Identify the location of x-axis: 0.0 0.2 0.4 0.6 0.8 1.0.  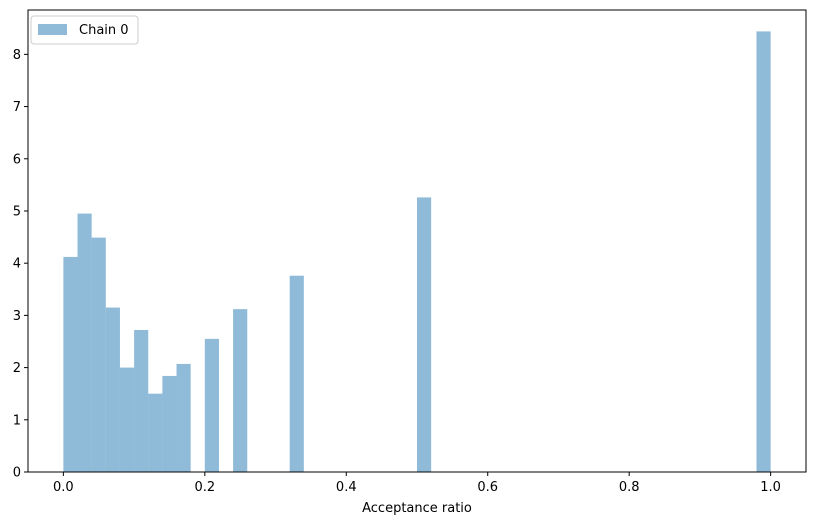
(417, 483).